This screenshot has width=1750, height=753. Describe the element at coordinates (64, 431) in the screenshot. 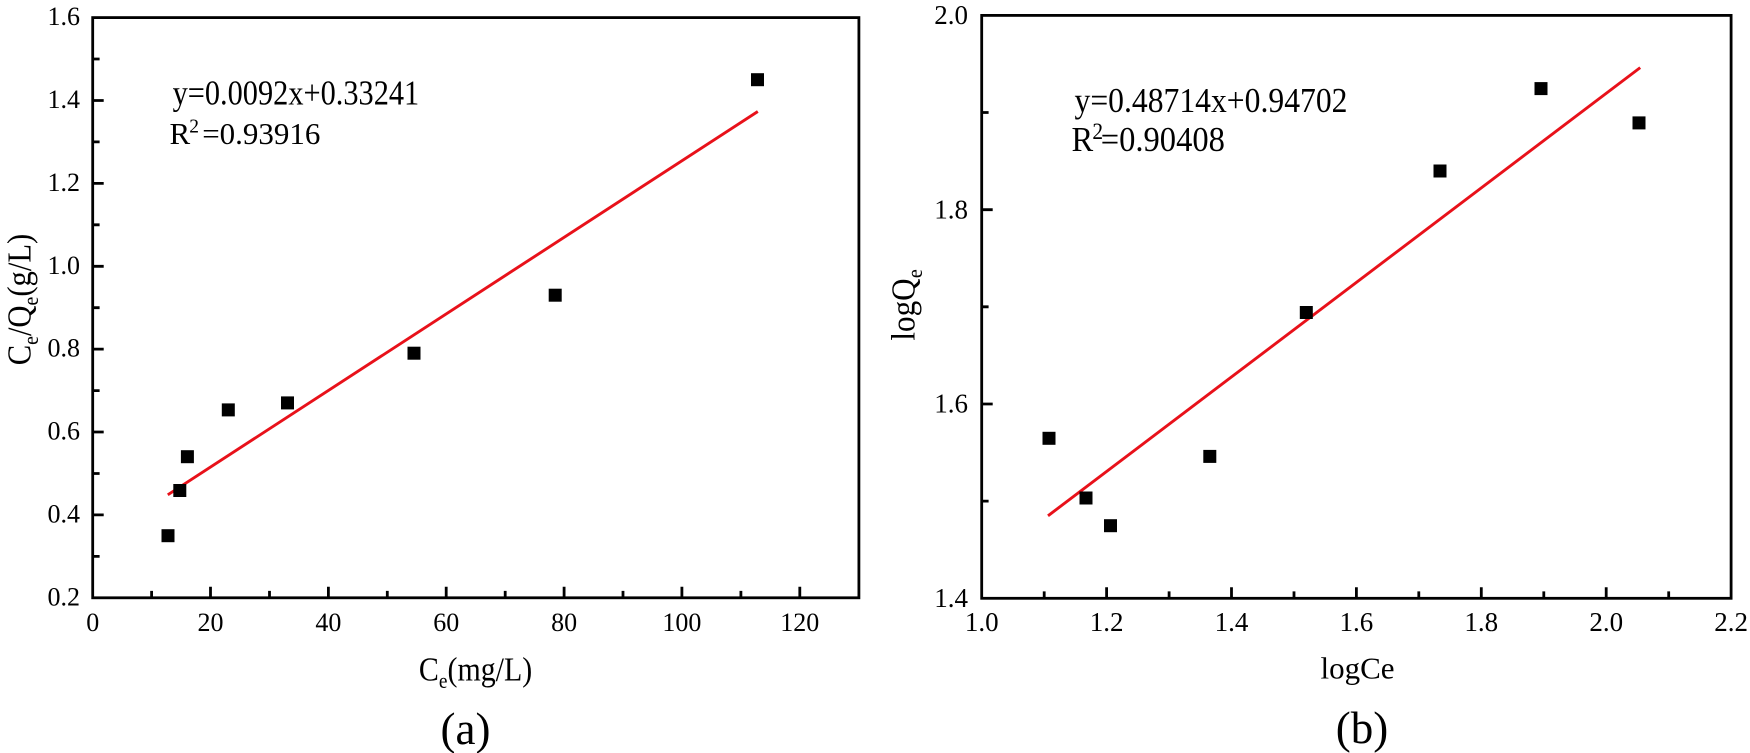

I see `svg-text: 0.6` at that location.